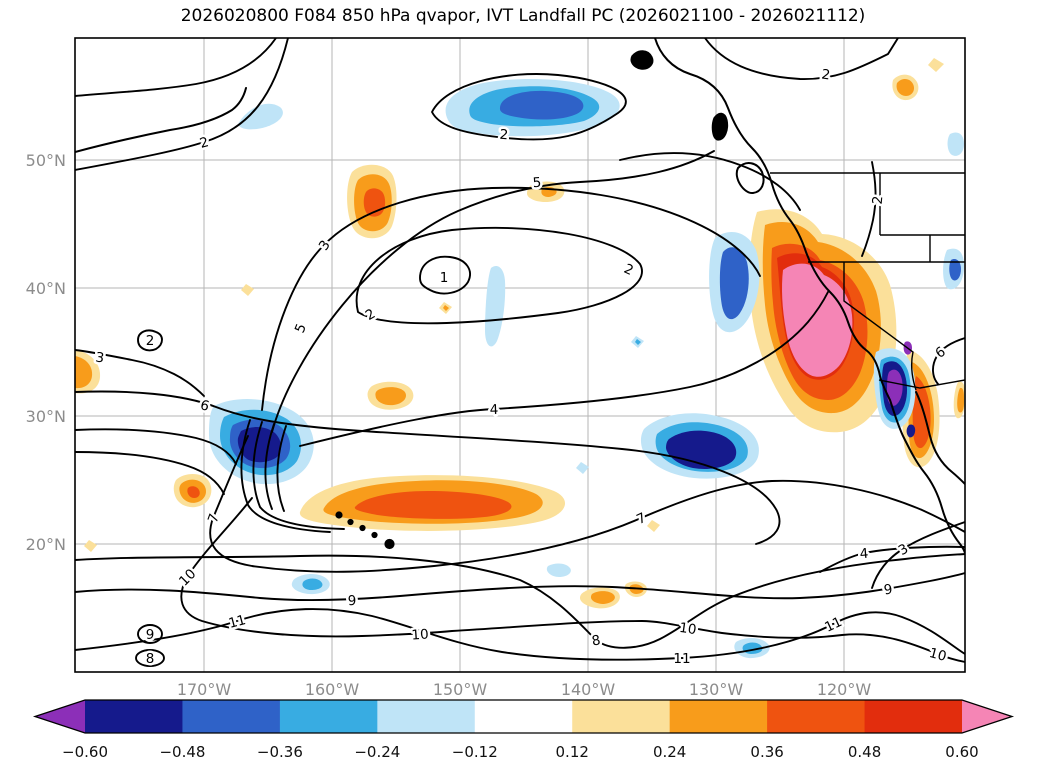 The height and width of the screenshot is (765, 1047). What do you see at coordinates (716, 689) in the screenshot?
I see `lon-tick-label: 130°W` at bounding box center [716, 689].